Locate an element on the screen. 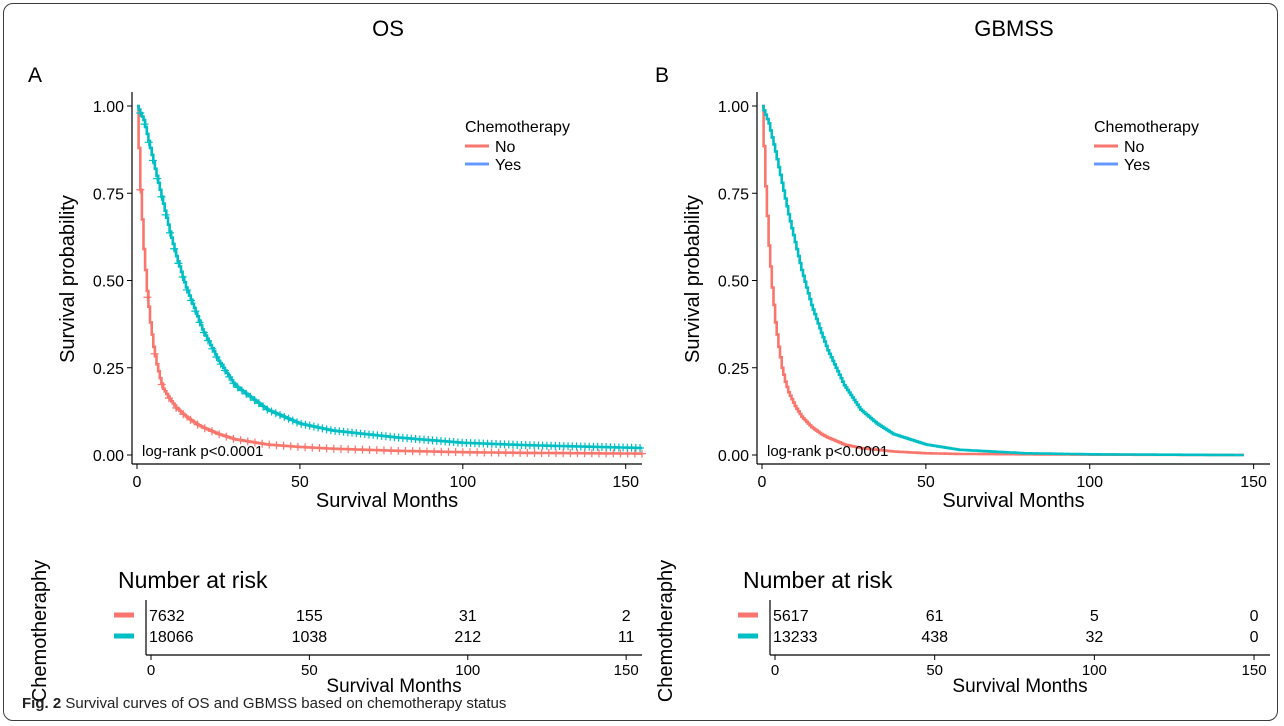 This screenshot has height=726, width=1284. x-axis-label: Survival Months is located at coordinates (1013, 501).